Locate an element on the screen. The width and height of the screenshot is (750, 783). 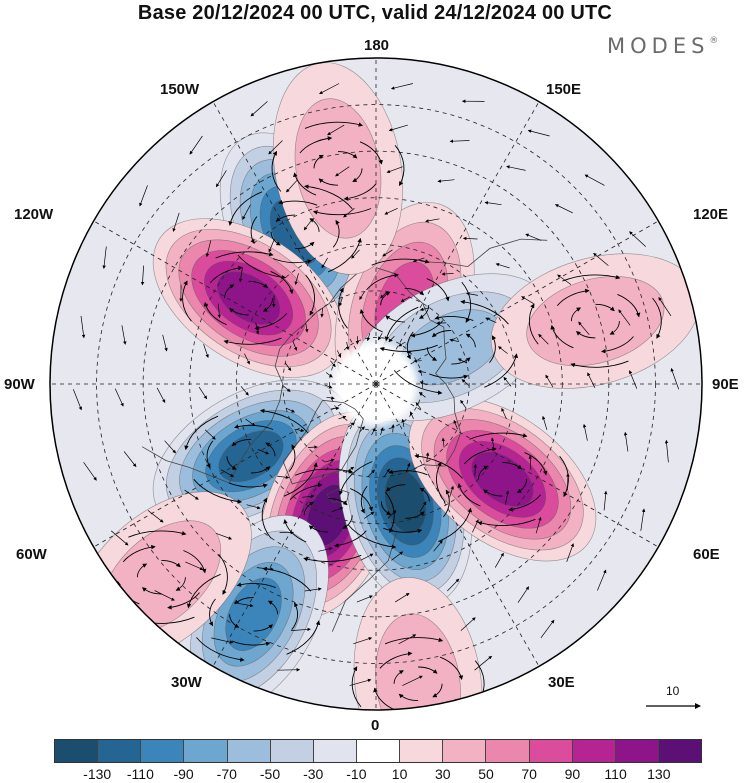
colorbar-tick-label: -90 is located at coordinates (183, 774).